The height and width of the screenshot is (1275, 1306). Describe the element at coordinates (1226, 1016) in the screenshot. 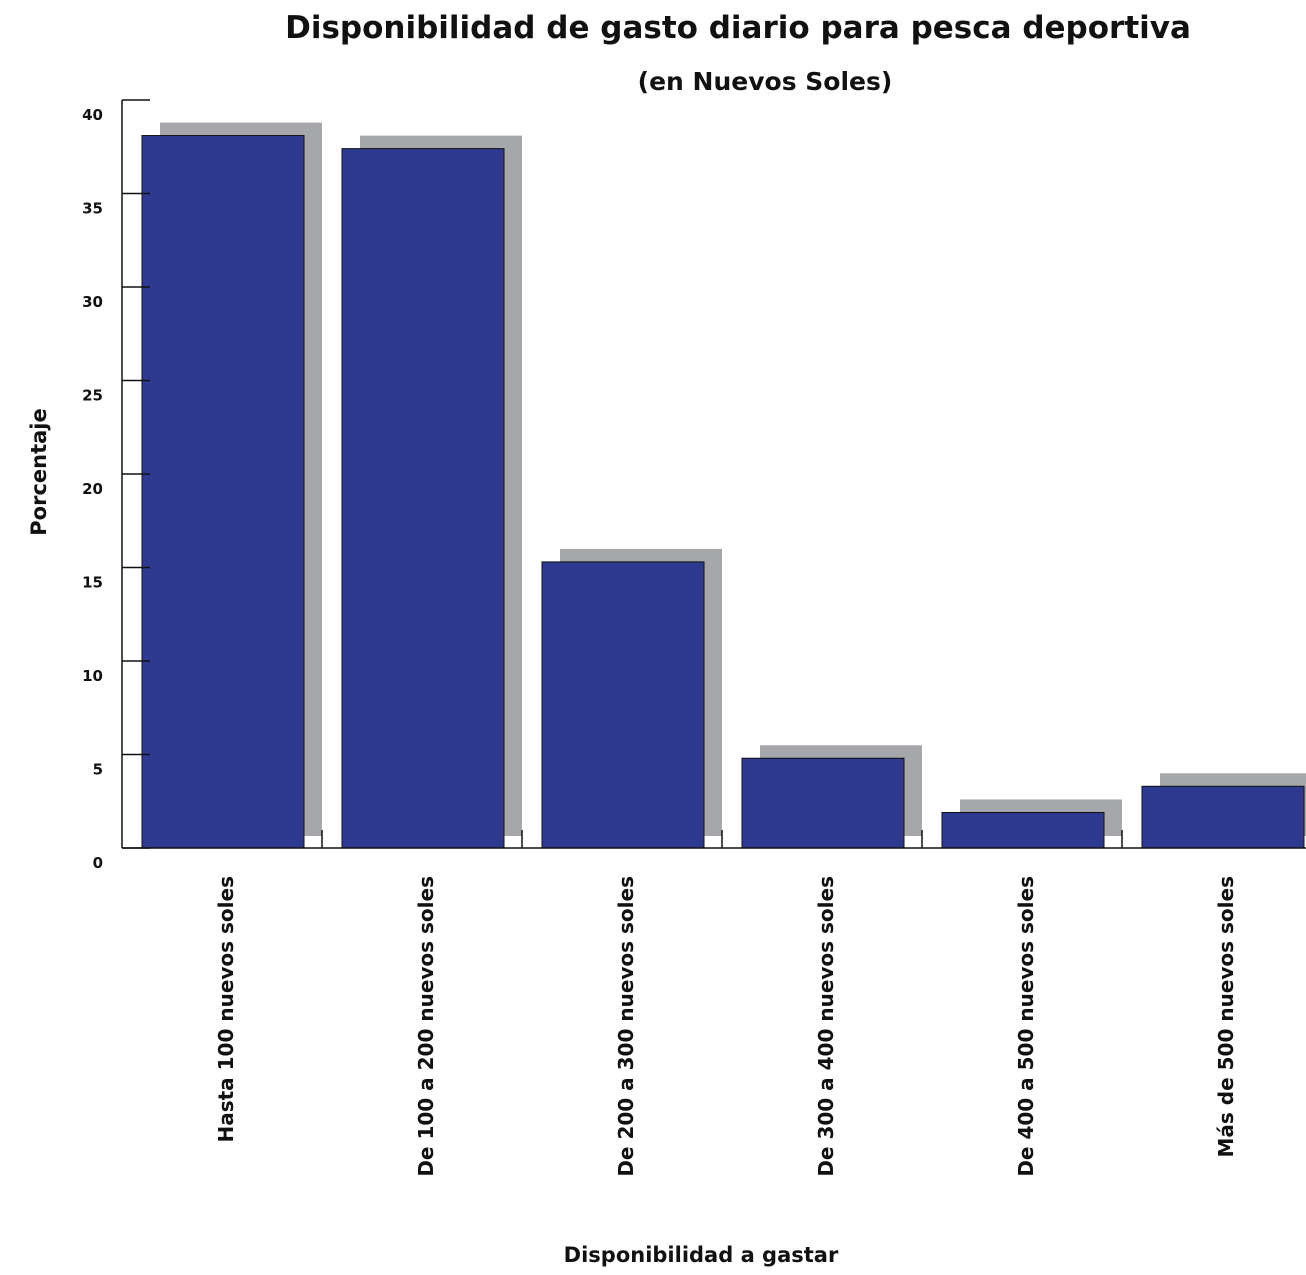

I see `x-category-label: Más de 500 nuevos soles` at that location.